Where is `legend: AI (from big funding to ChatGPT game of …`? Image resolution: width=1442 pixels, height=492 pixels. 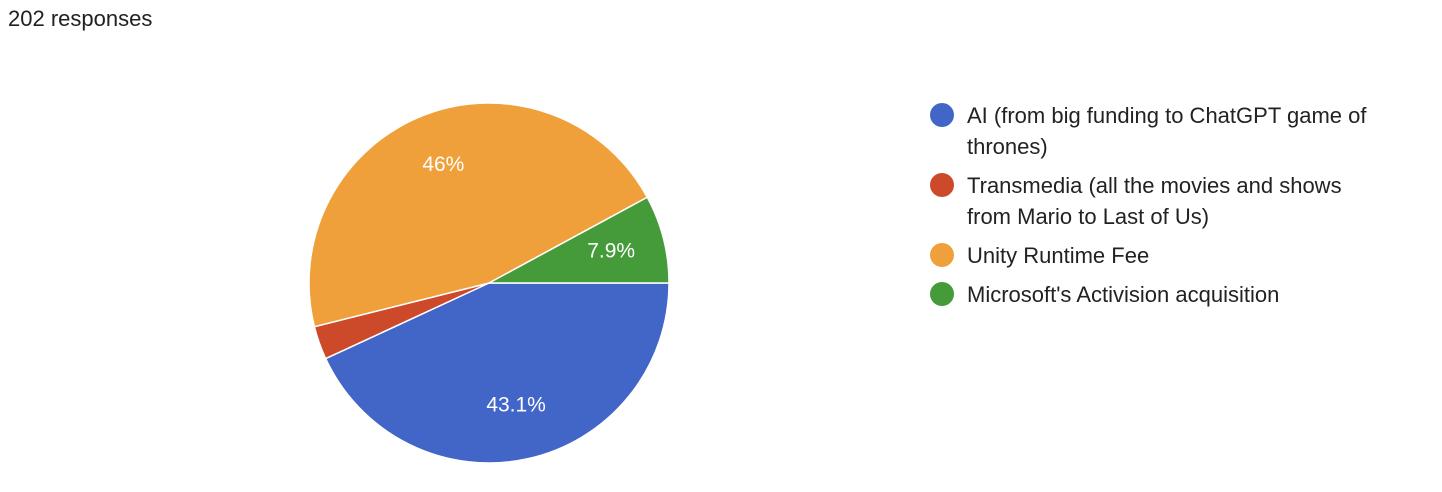 legend: AI (from big funding to ChatGPT game of … is located at coordinates (1155, 209).